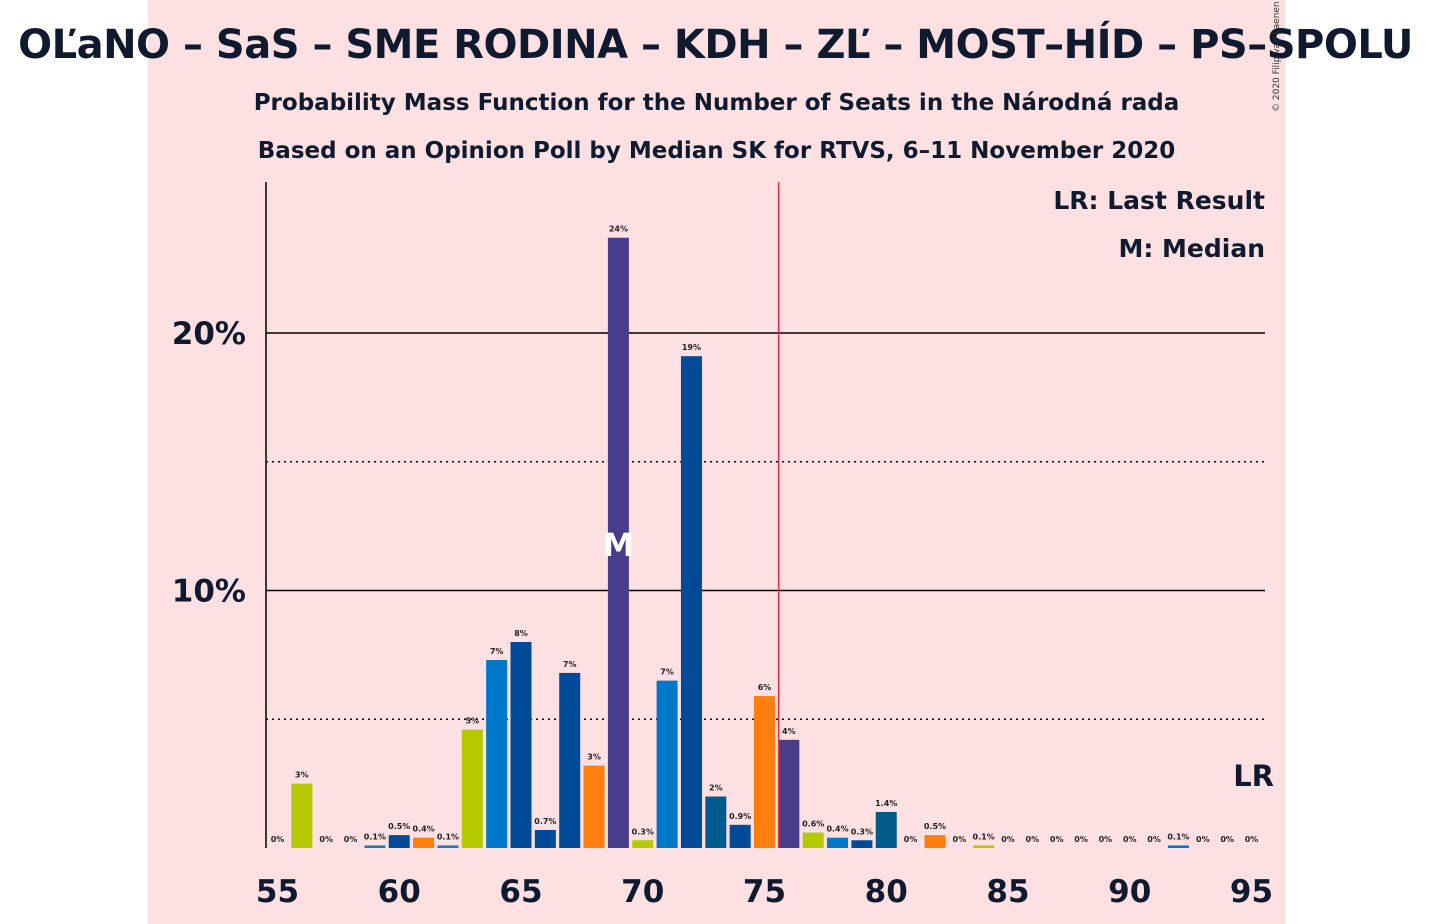 The image size is (1431, 924). I want to click on bar-label-56: 3%, so click(302, 775).